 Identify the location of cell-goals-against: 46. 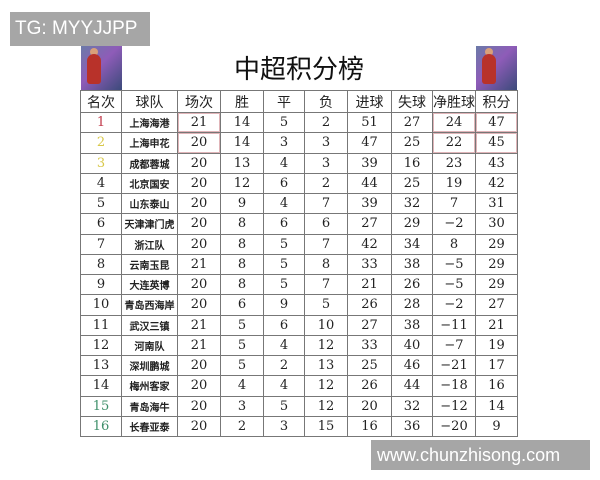
(412, 365).